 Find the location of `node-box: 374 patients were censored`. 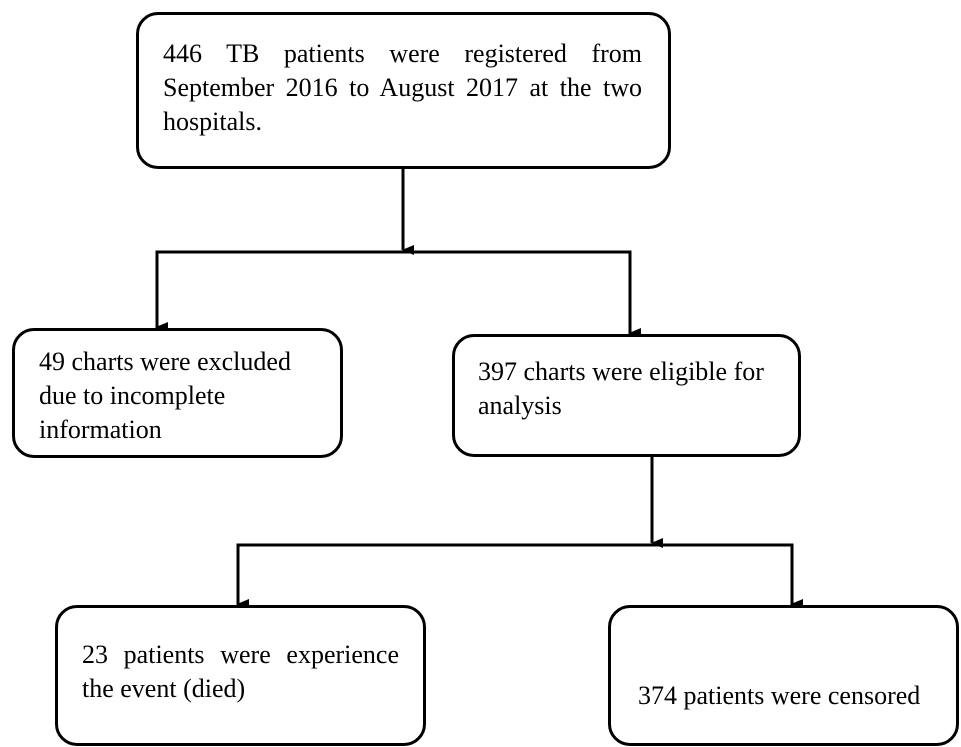

node-box: 374 patients were censored is located at coordinates (783, 675).